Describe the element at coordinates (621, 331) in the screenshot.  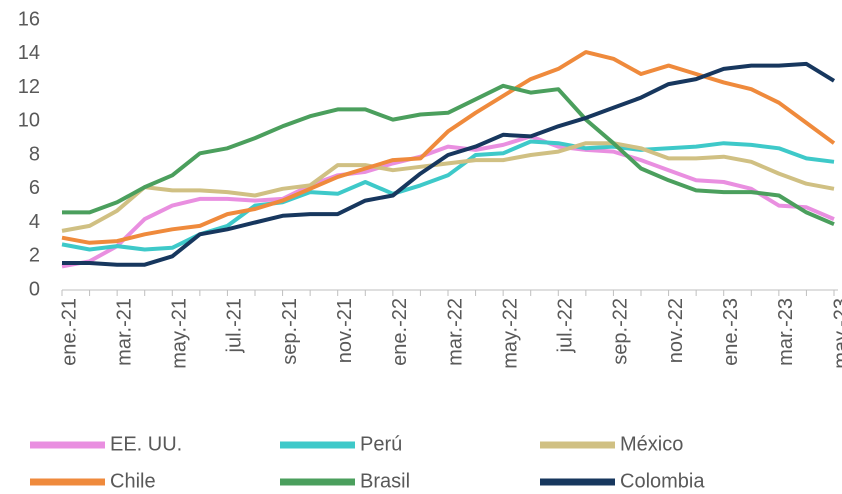
I see `x-tick-label: sep.-22` at that location.